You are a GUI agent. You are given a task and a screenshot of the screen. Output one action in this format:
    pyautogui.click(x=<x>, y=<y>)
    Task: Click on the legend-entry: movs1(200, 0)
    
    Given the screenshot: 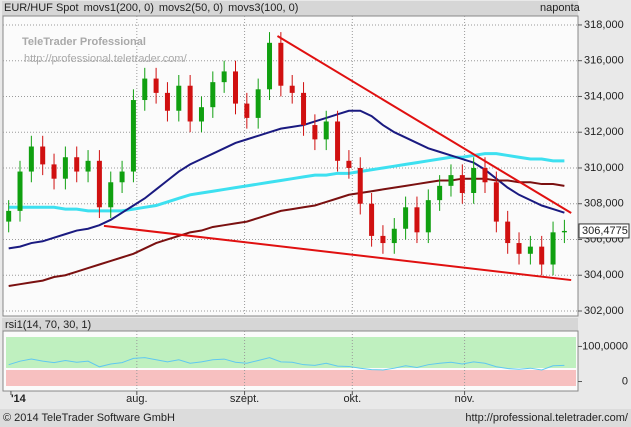 What is the action you would take?
    pyautogui.click(x=119, y=8)
    